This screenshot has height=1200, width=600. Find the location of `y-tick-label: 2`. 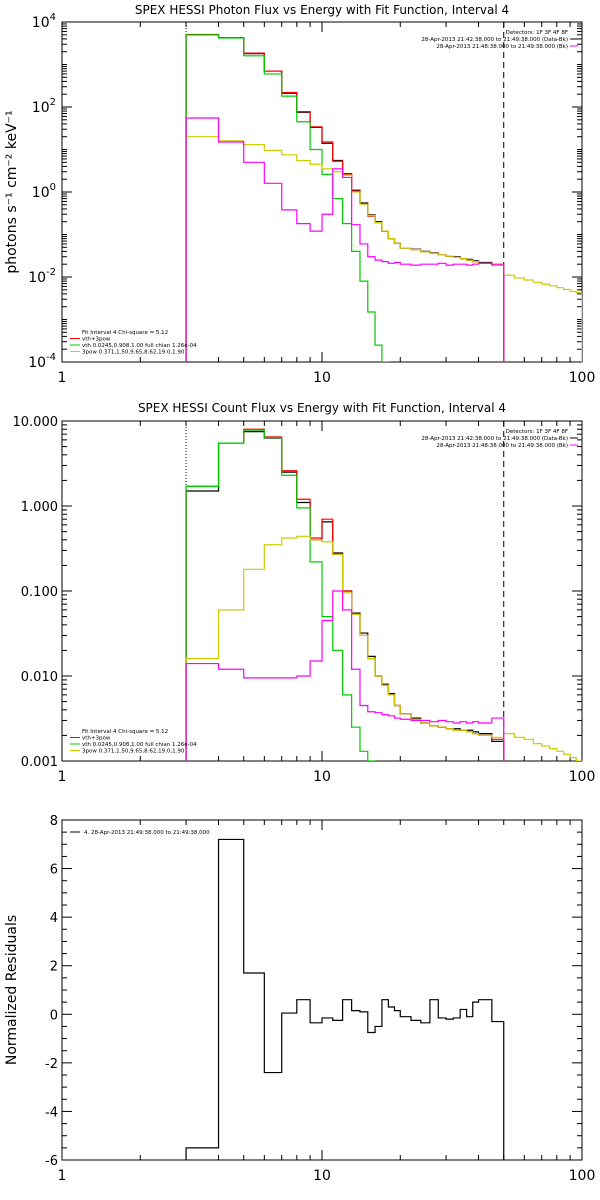

y-tick-label: 2 is located at coordinates (54, 967).